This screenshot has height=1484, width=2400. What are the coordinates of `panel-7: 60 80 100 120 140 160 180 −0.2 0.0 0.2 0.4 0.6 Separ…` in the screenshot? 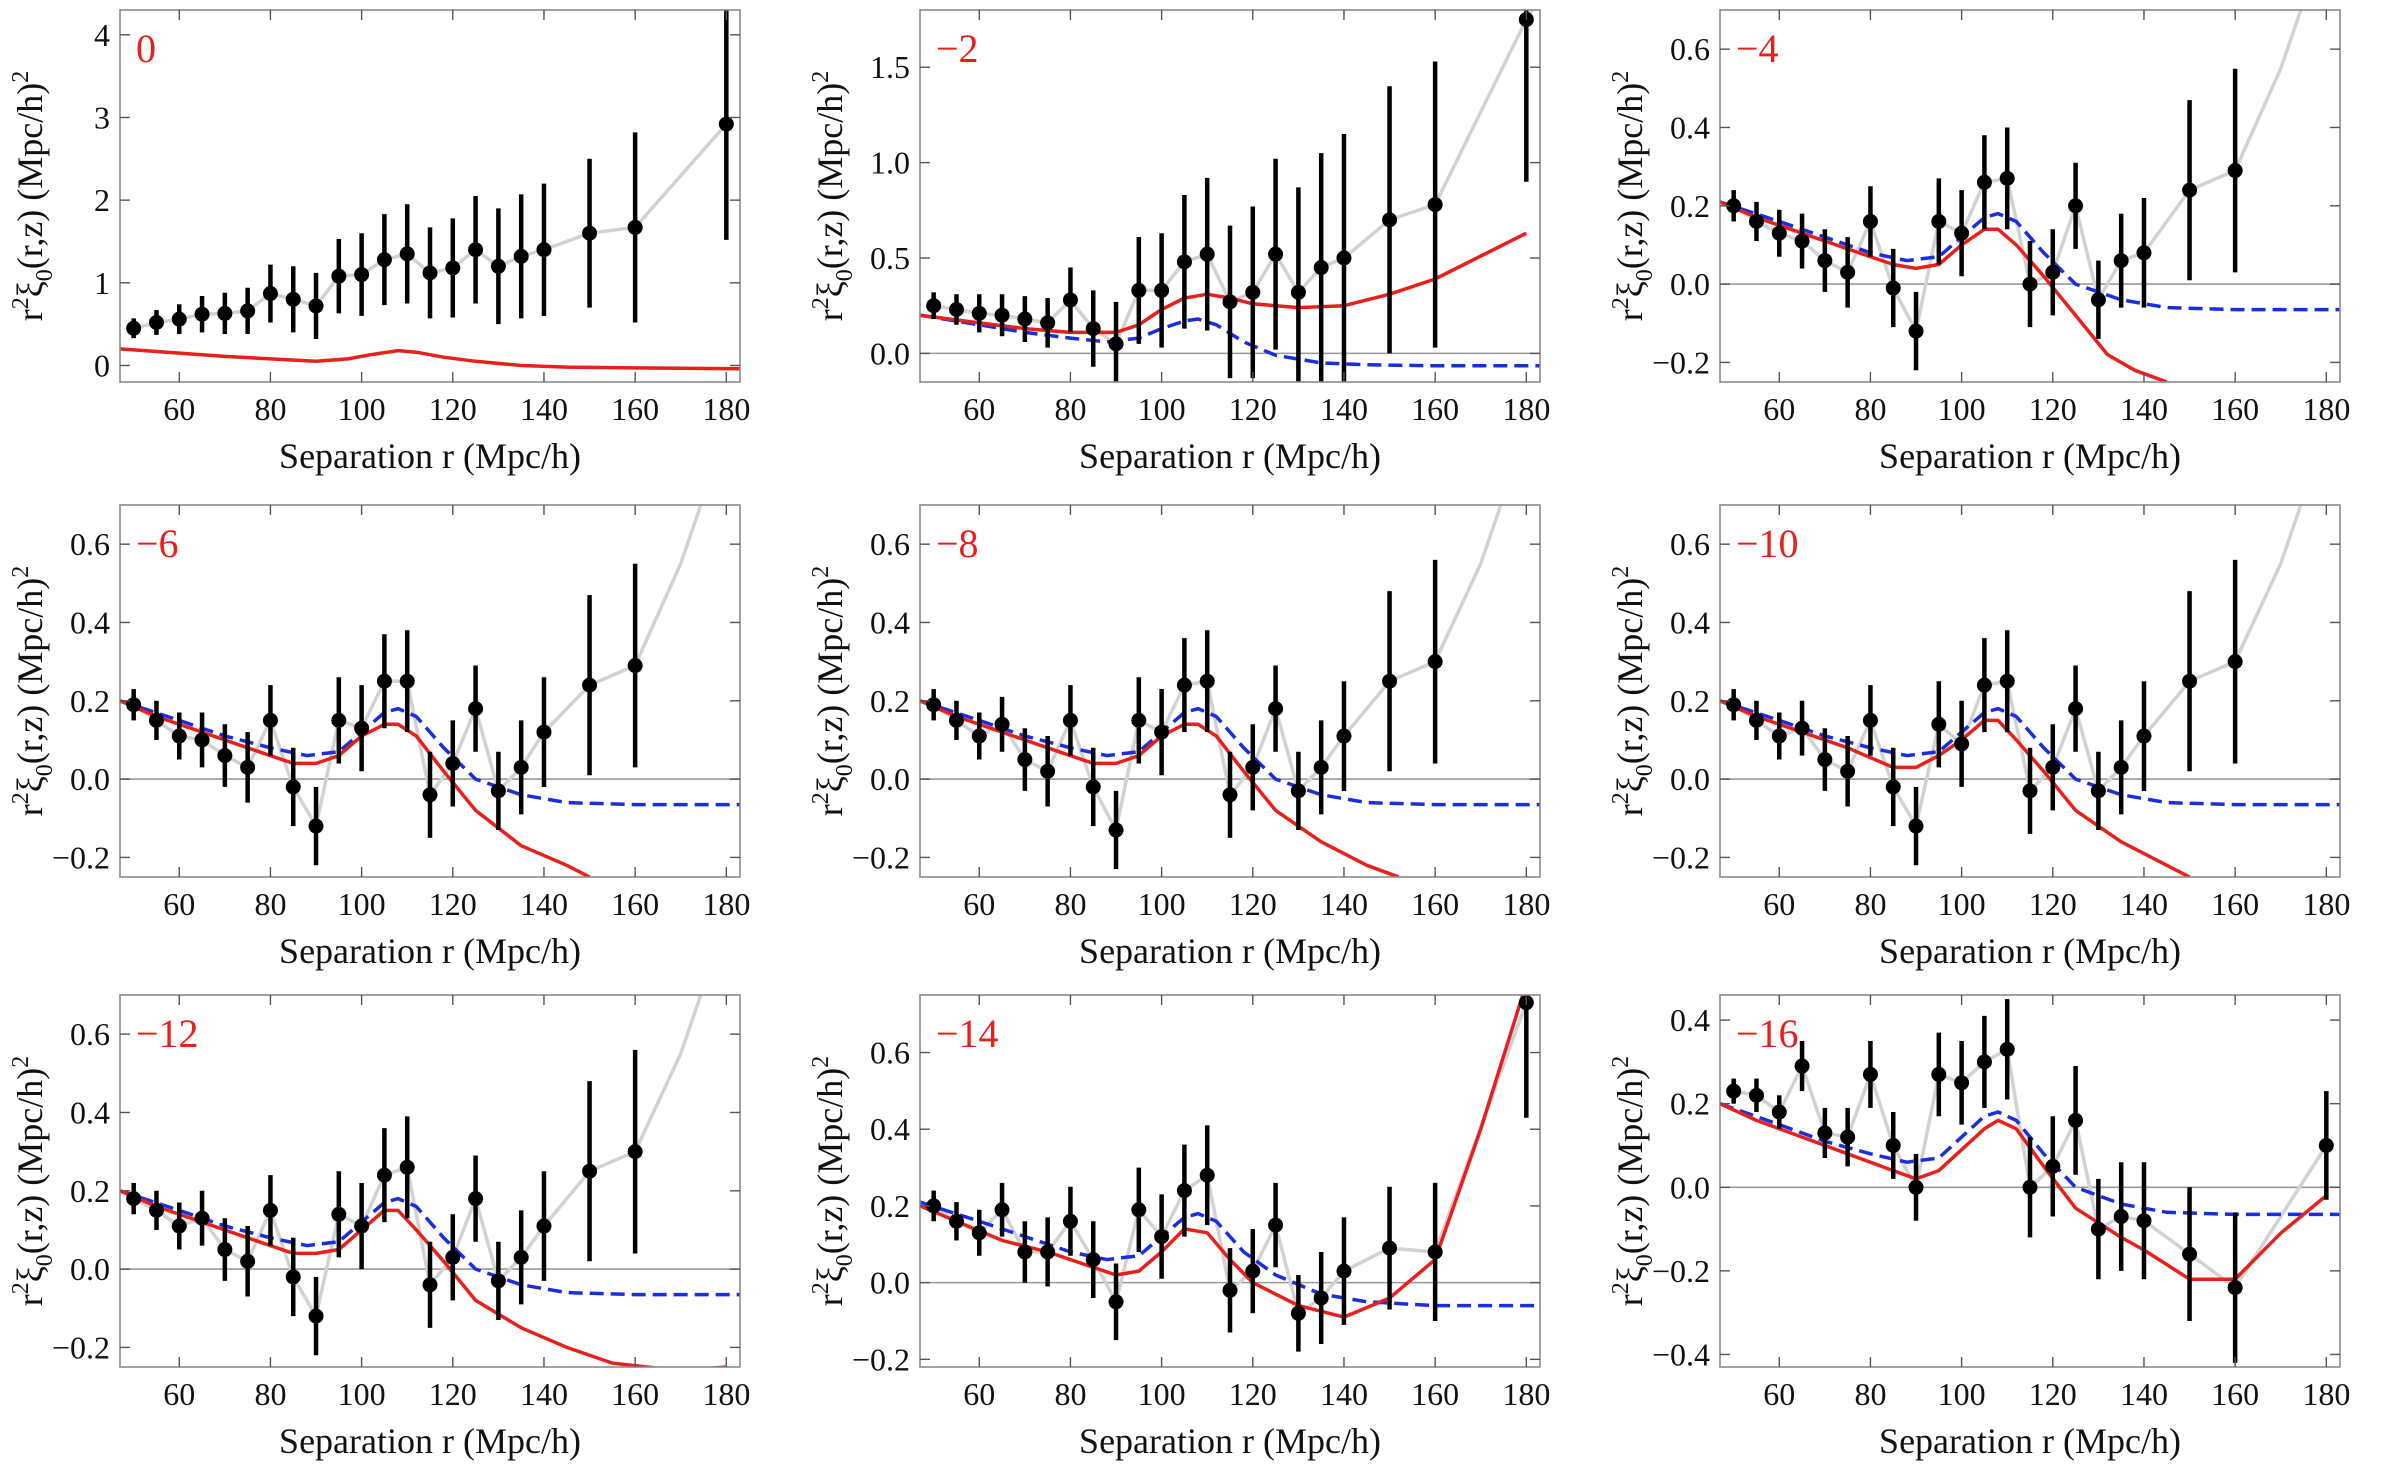 It's located at (1179, 1227).